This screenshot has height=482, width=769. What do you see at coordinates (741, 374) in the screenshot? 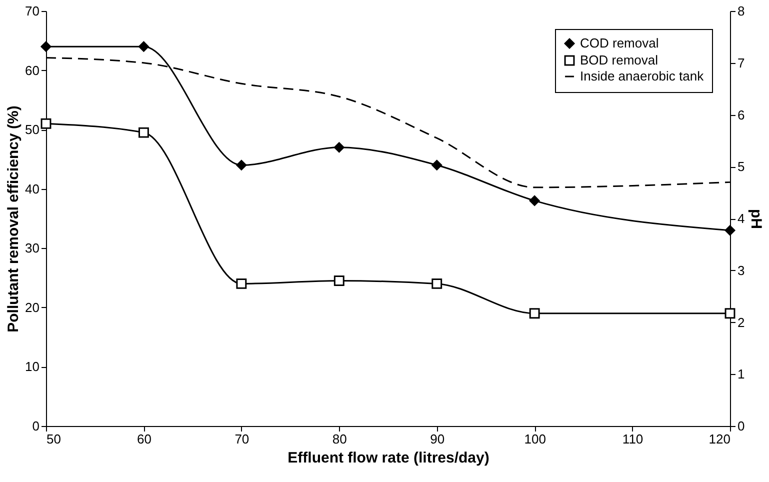
I see `y2-tick-label: 1` at bounding box center [741, 374].